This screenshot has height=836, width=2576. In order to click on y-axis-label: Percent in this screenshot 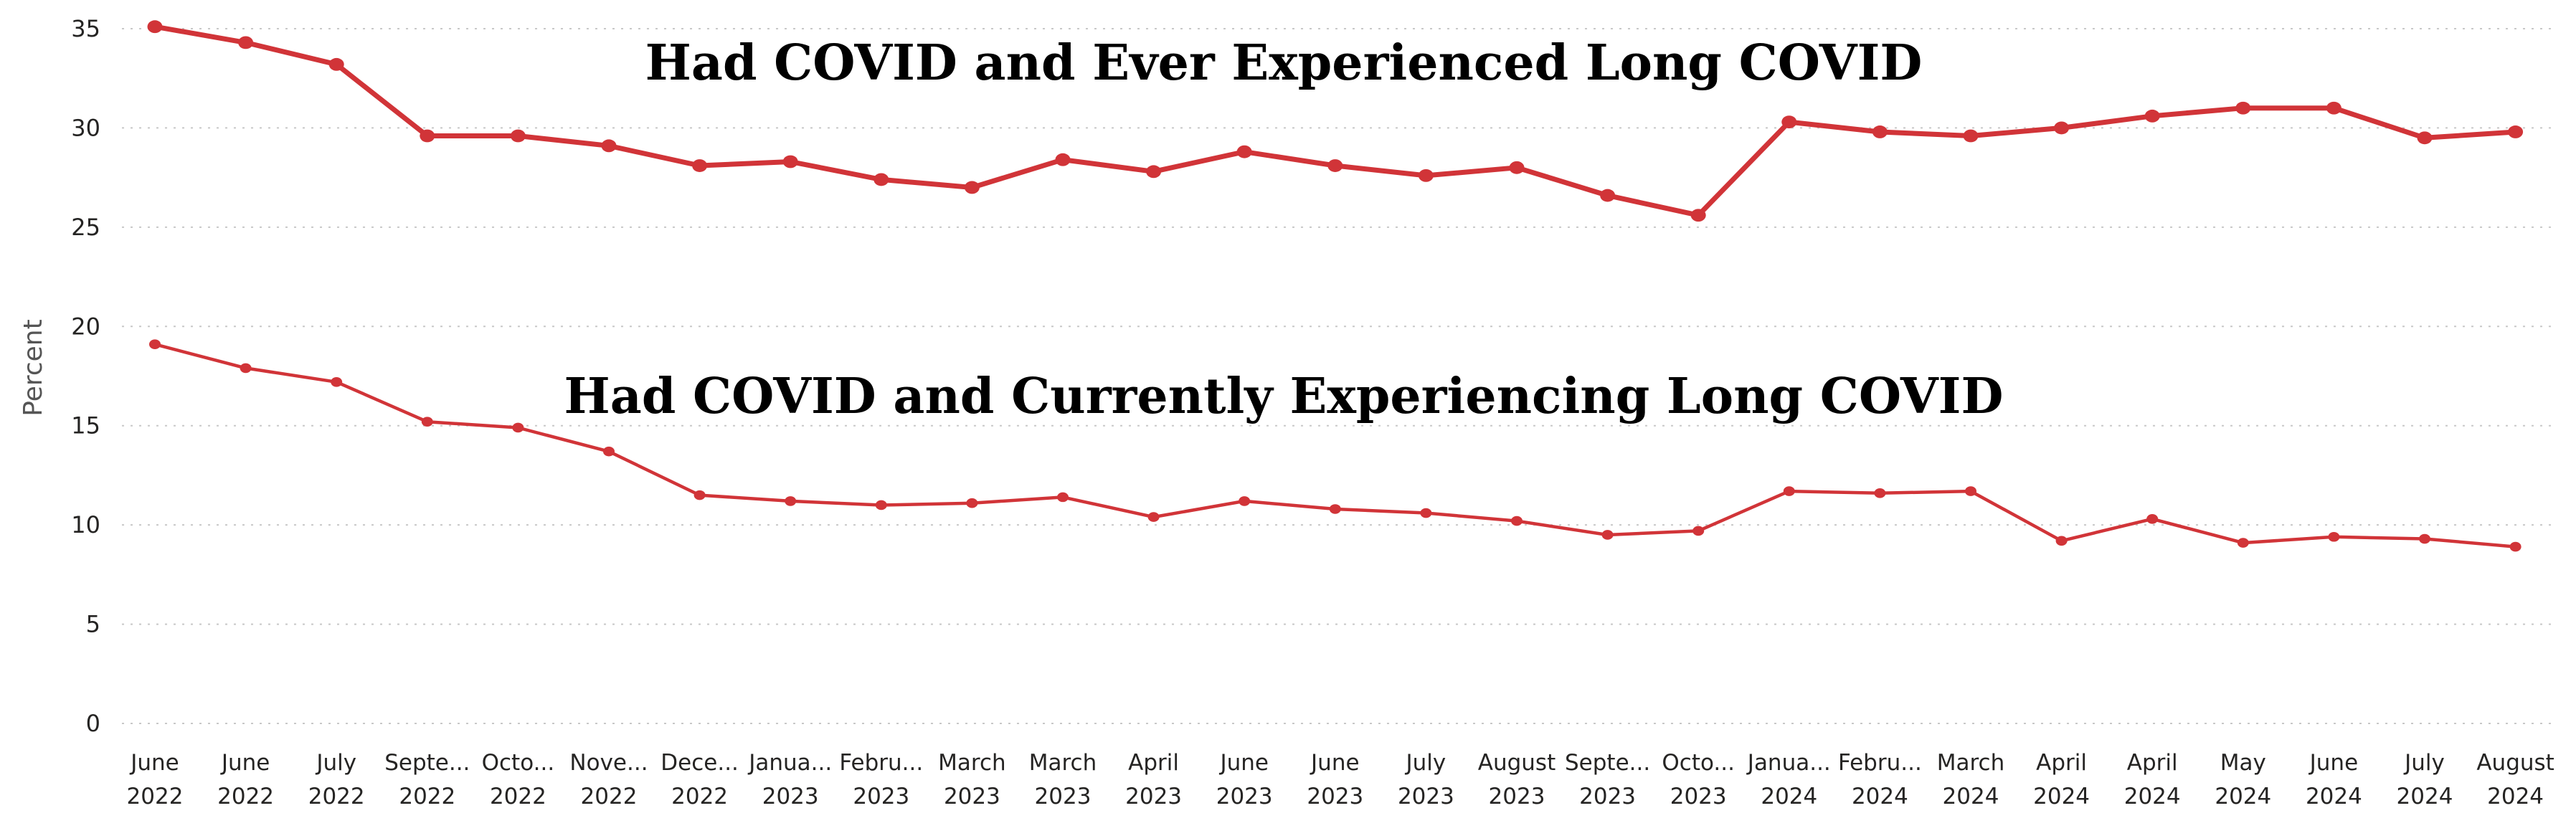, I will do `click(33, 367)`.